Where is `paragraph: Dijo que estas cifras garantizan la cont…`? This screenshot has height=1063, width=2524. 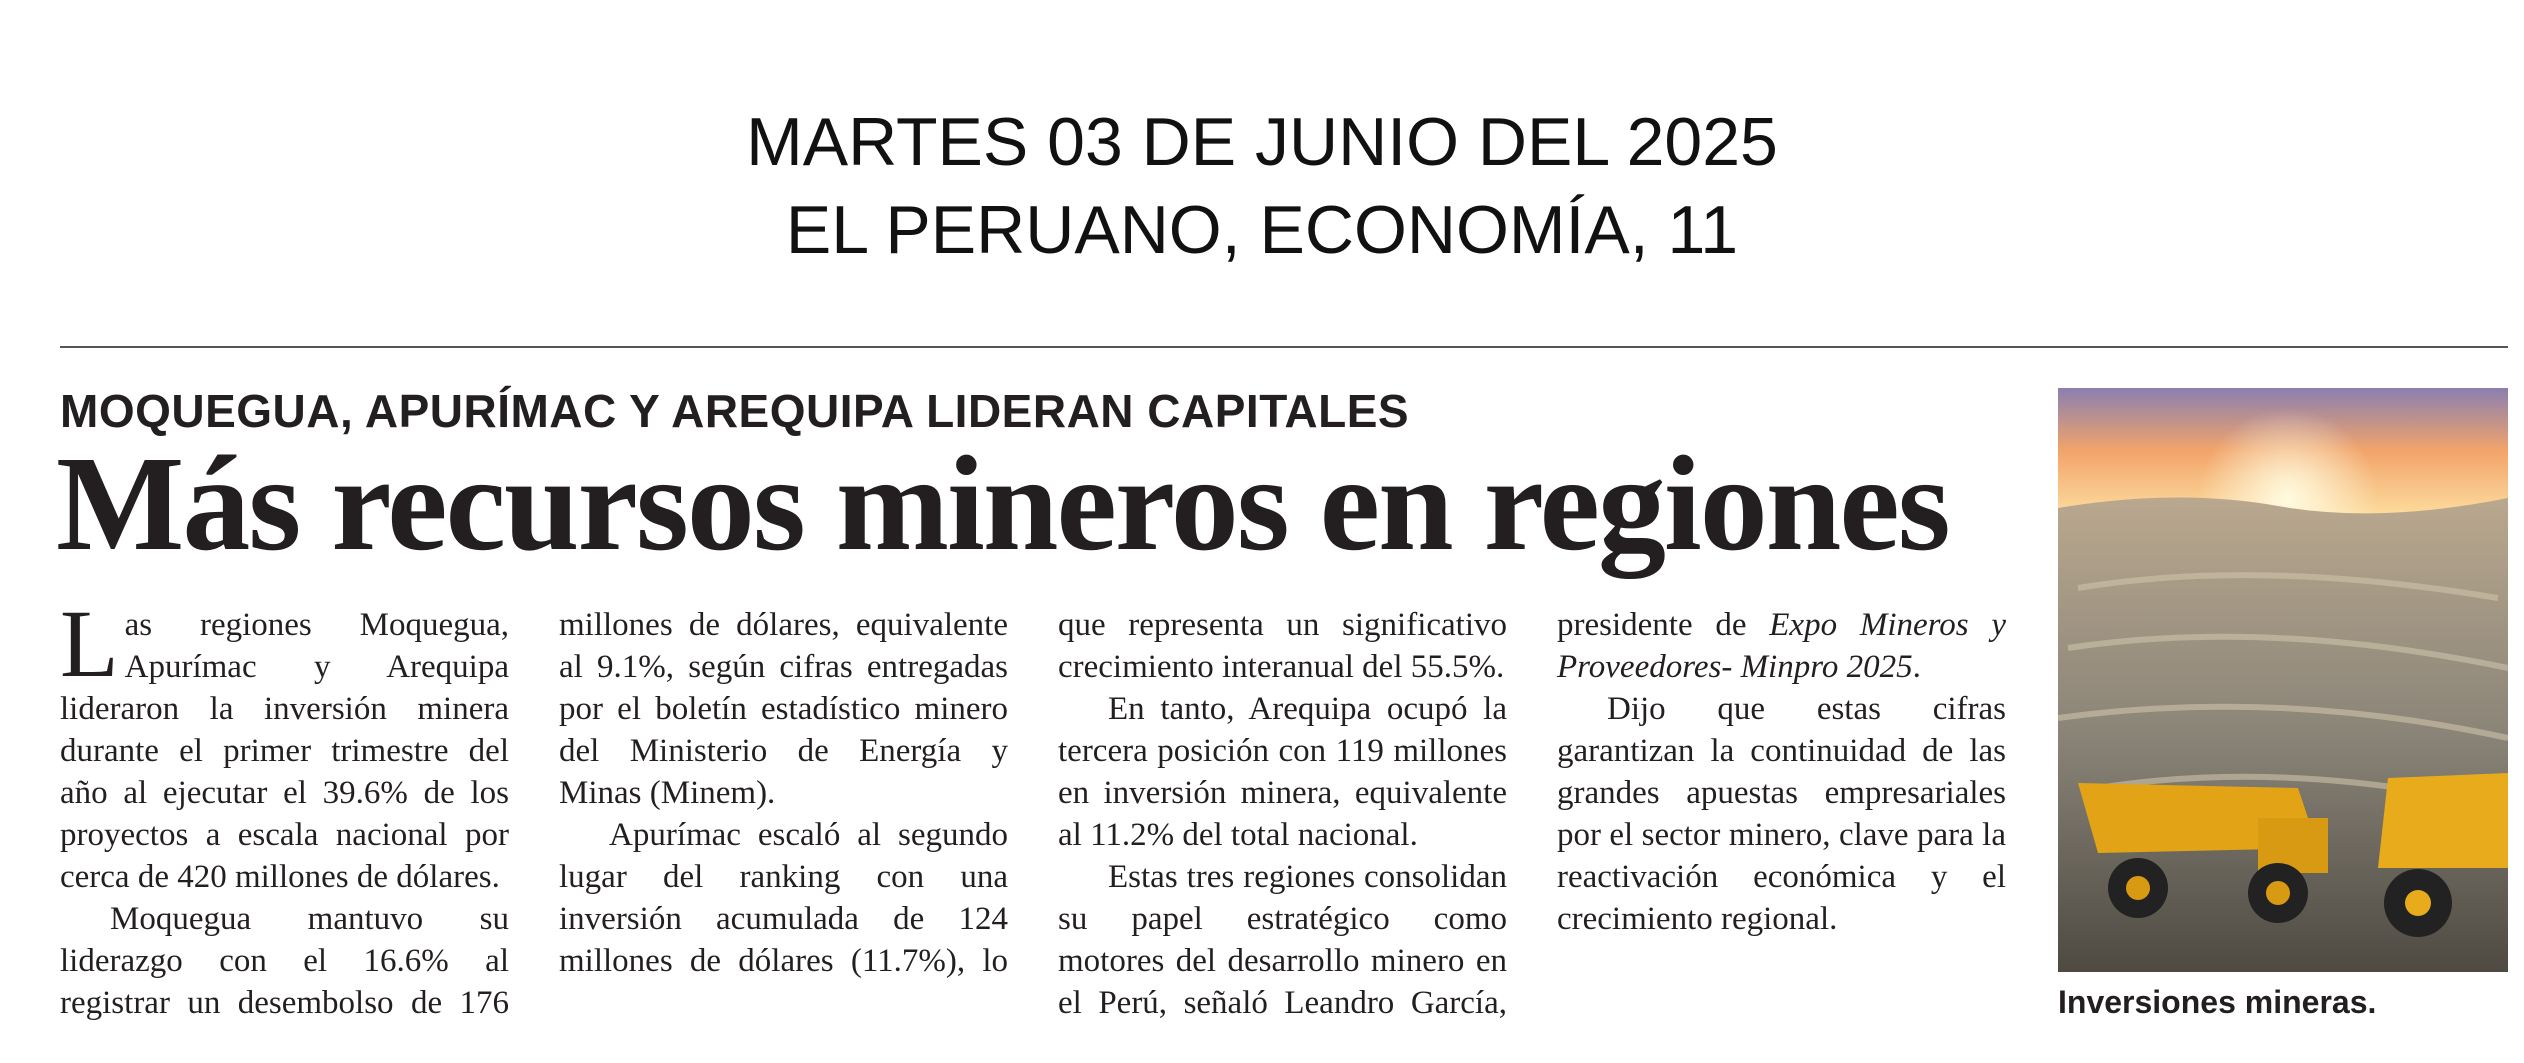 paragraph: Dijo que estas cifras garantizan la cont… is located at coordinates (1781, 814).